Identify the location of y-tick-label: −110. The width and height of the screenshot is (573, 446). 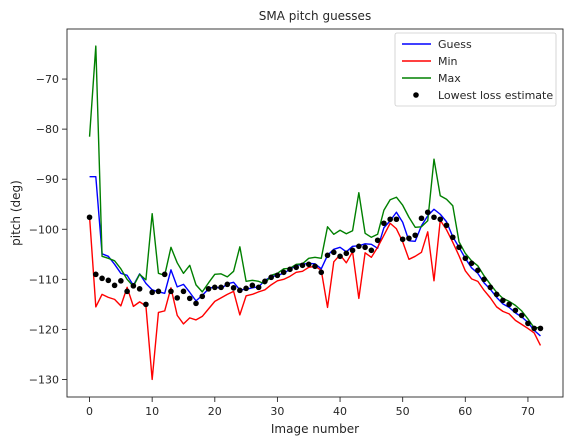
(44, 279).